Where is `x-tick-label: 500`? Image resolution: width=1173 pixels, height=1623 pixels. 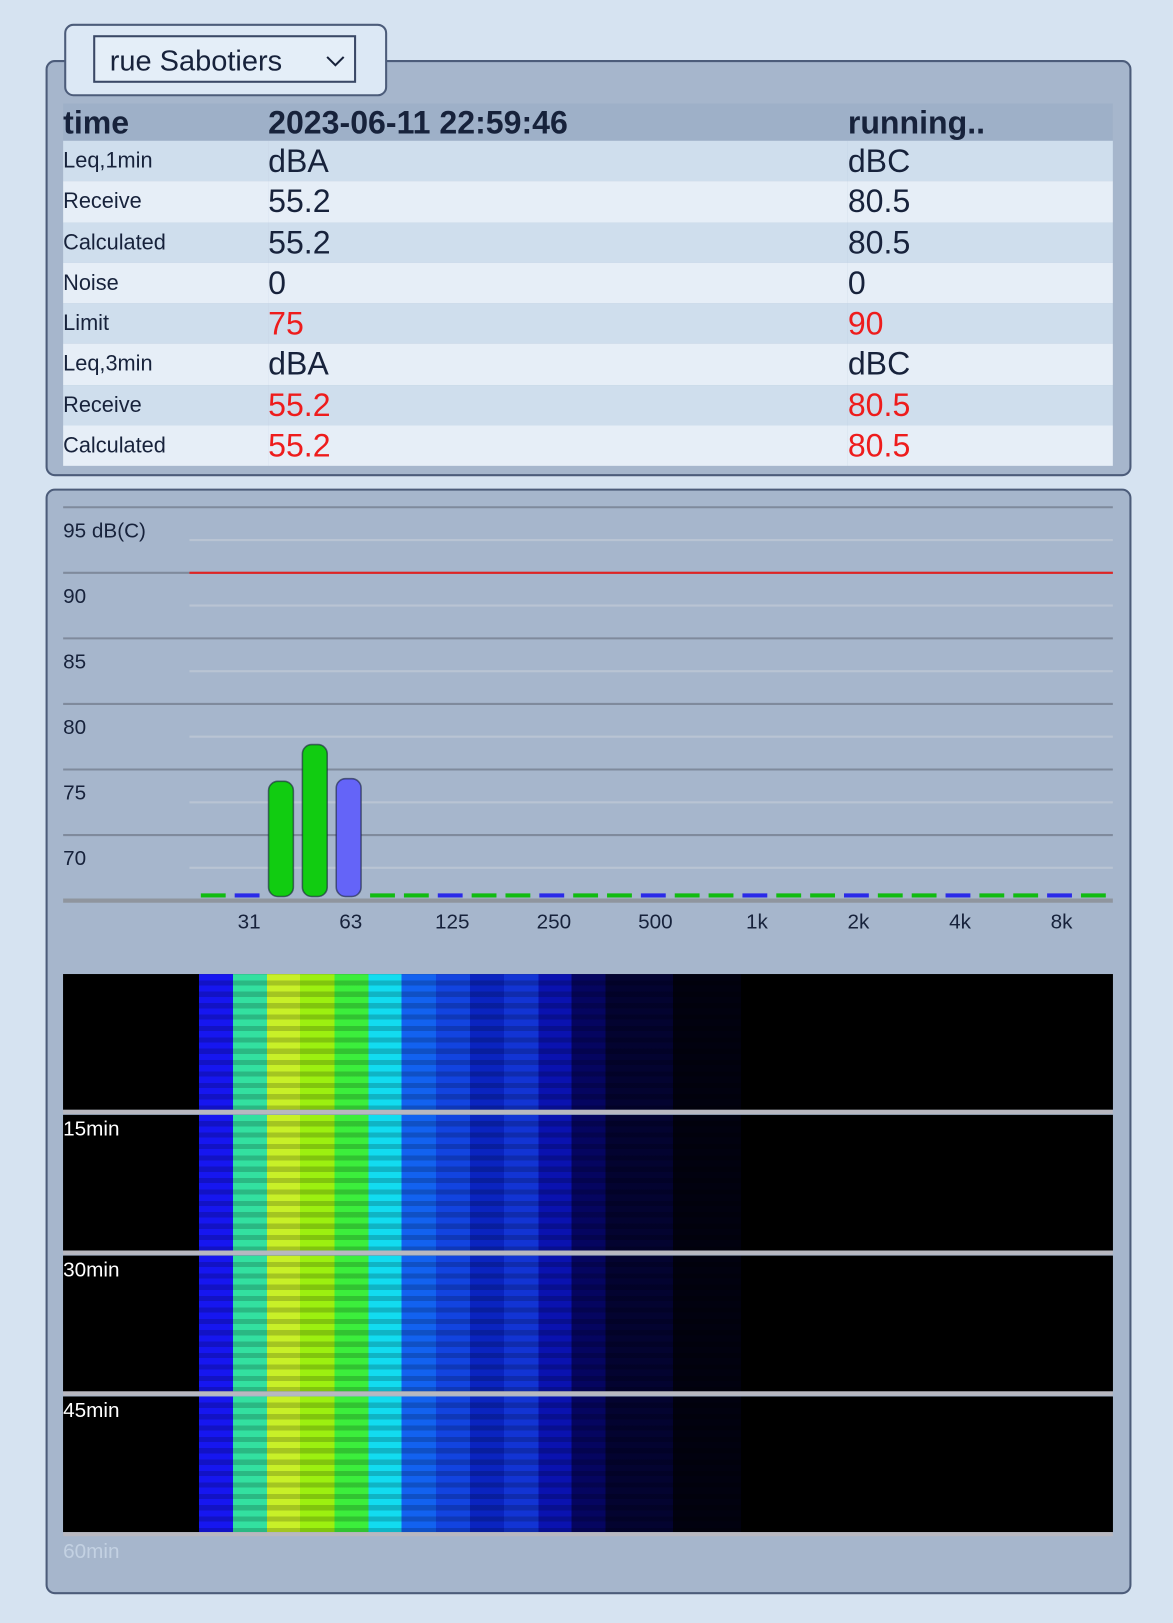 x-tick-label: 500 is located at coordinates (655, 922).